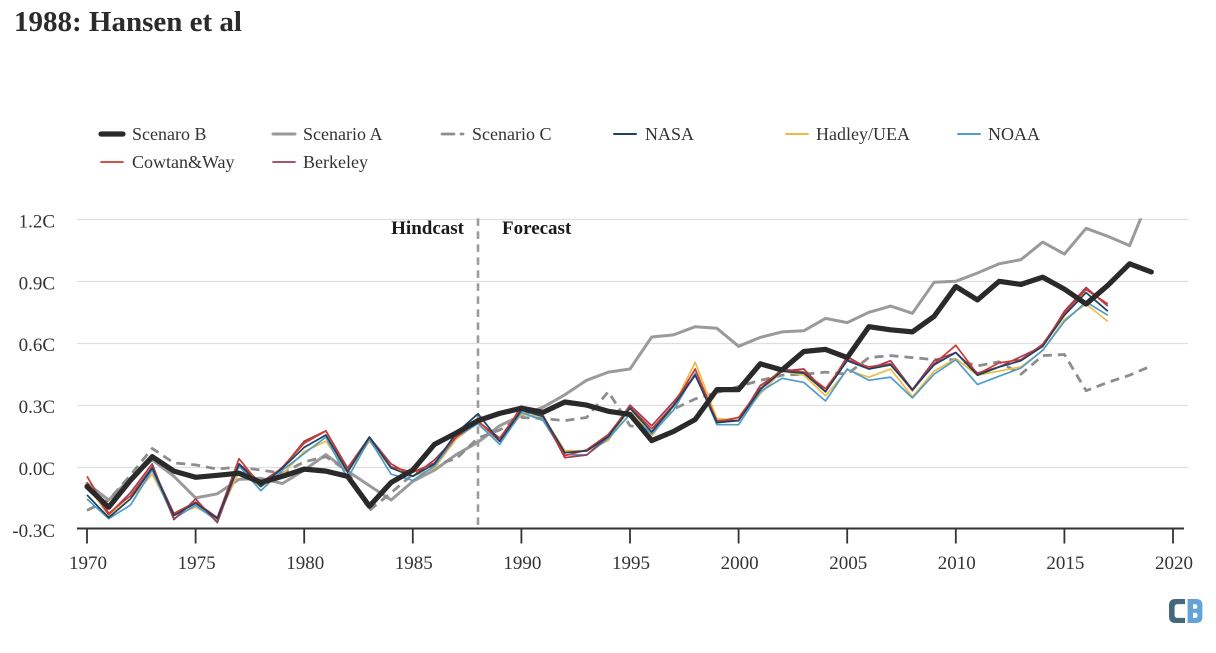  What do you see at coordinates (414, 563) in the screenshot?
I see `svg-text: 1985` at bounding box center [414, 563].